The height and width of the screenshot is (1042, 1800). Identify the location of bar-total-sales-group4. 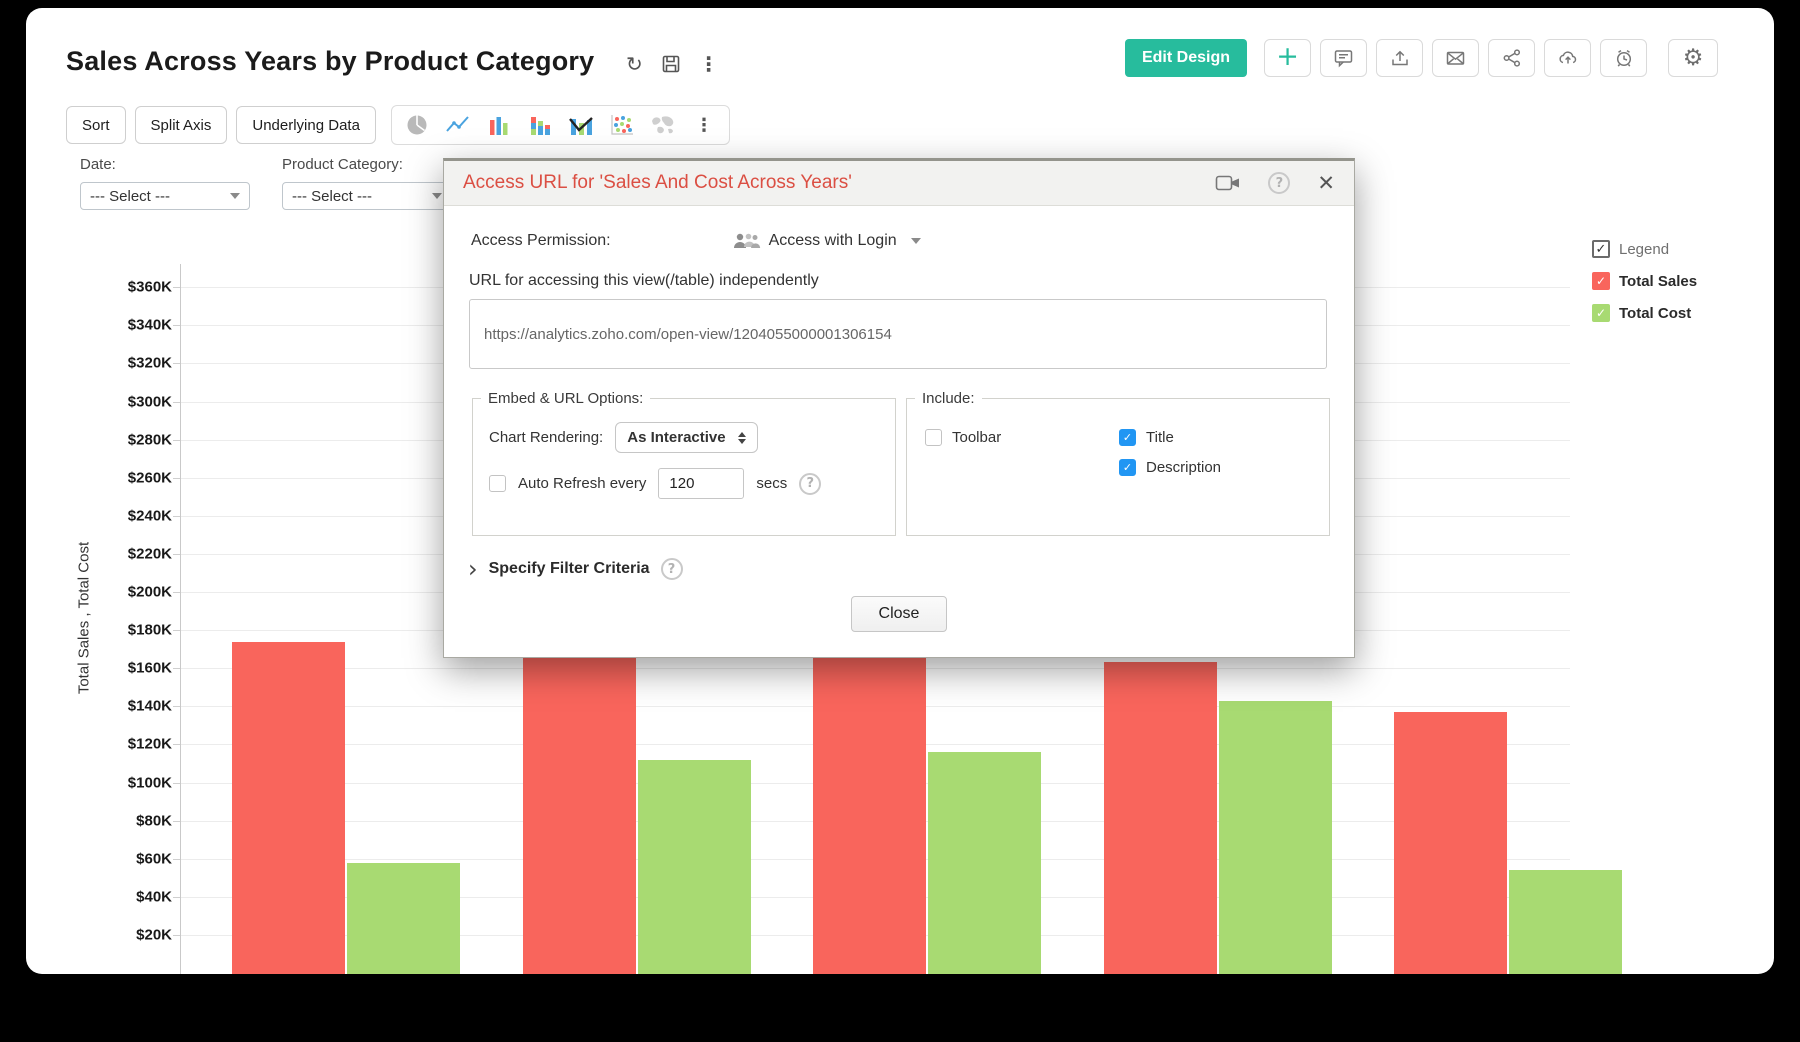
(1160, 818).